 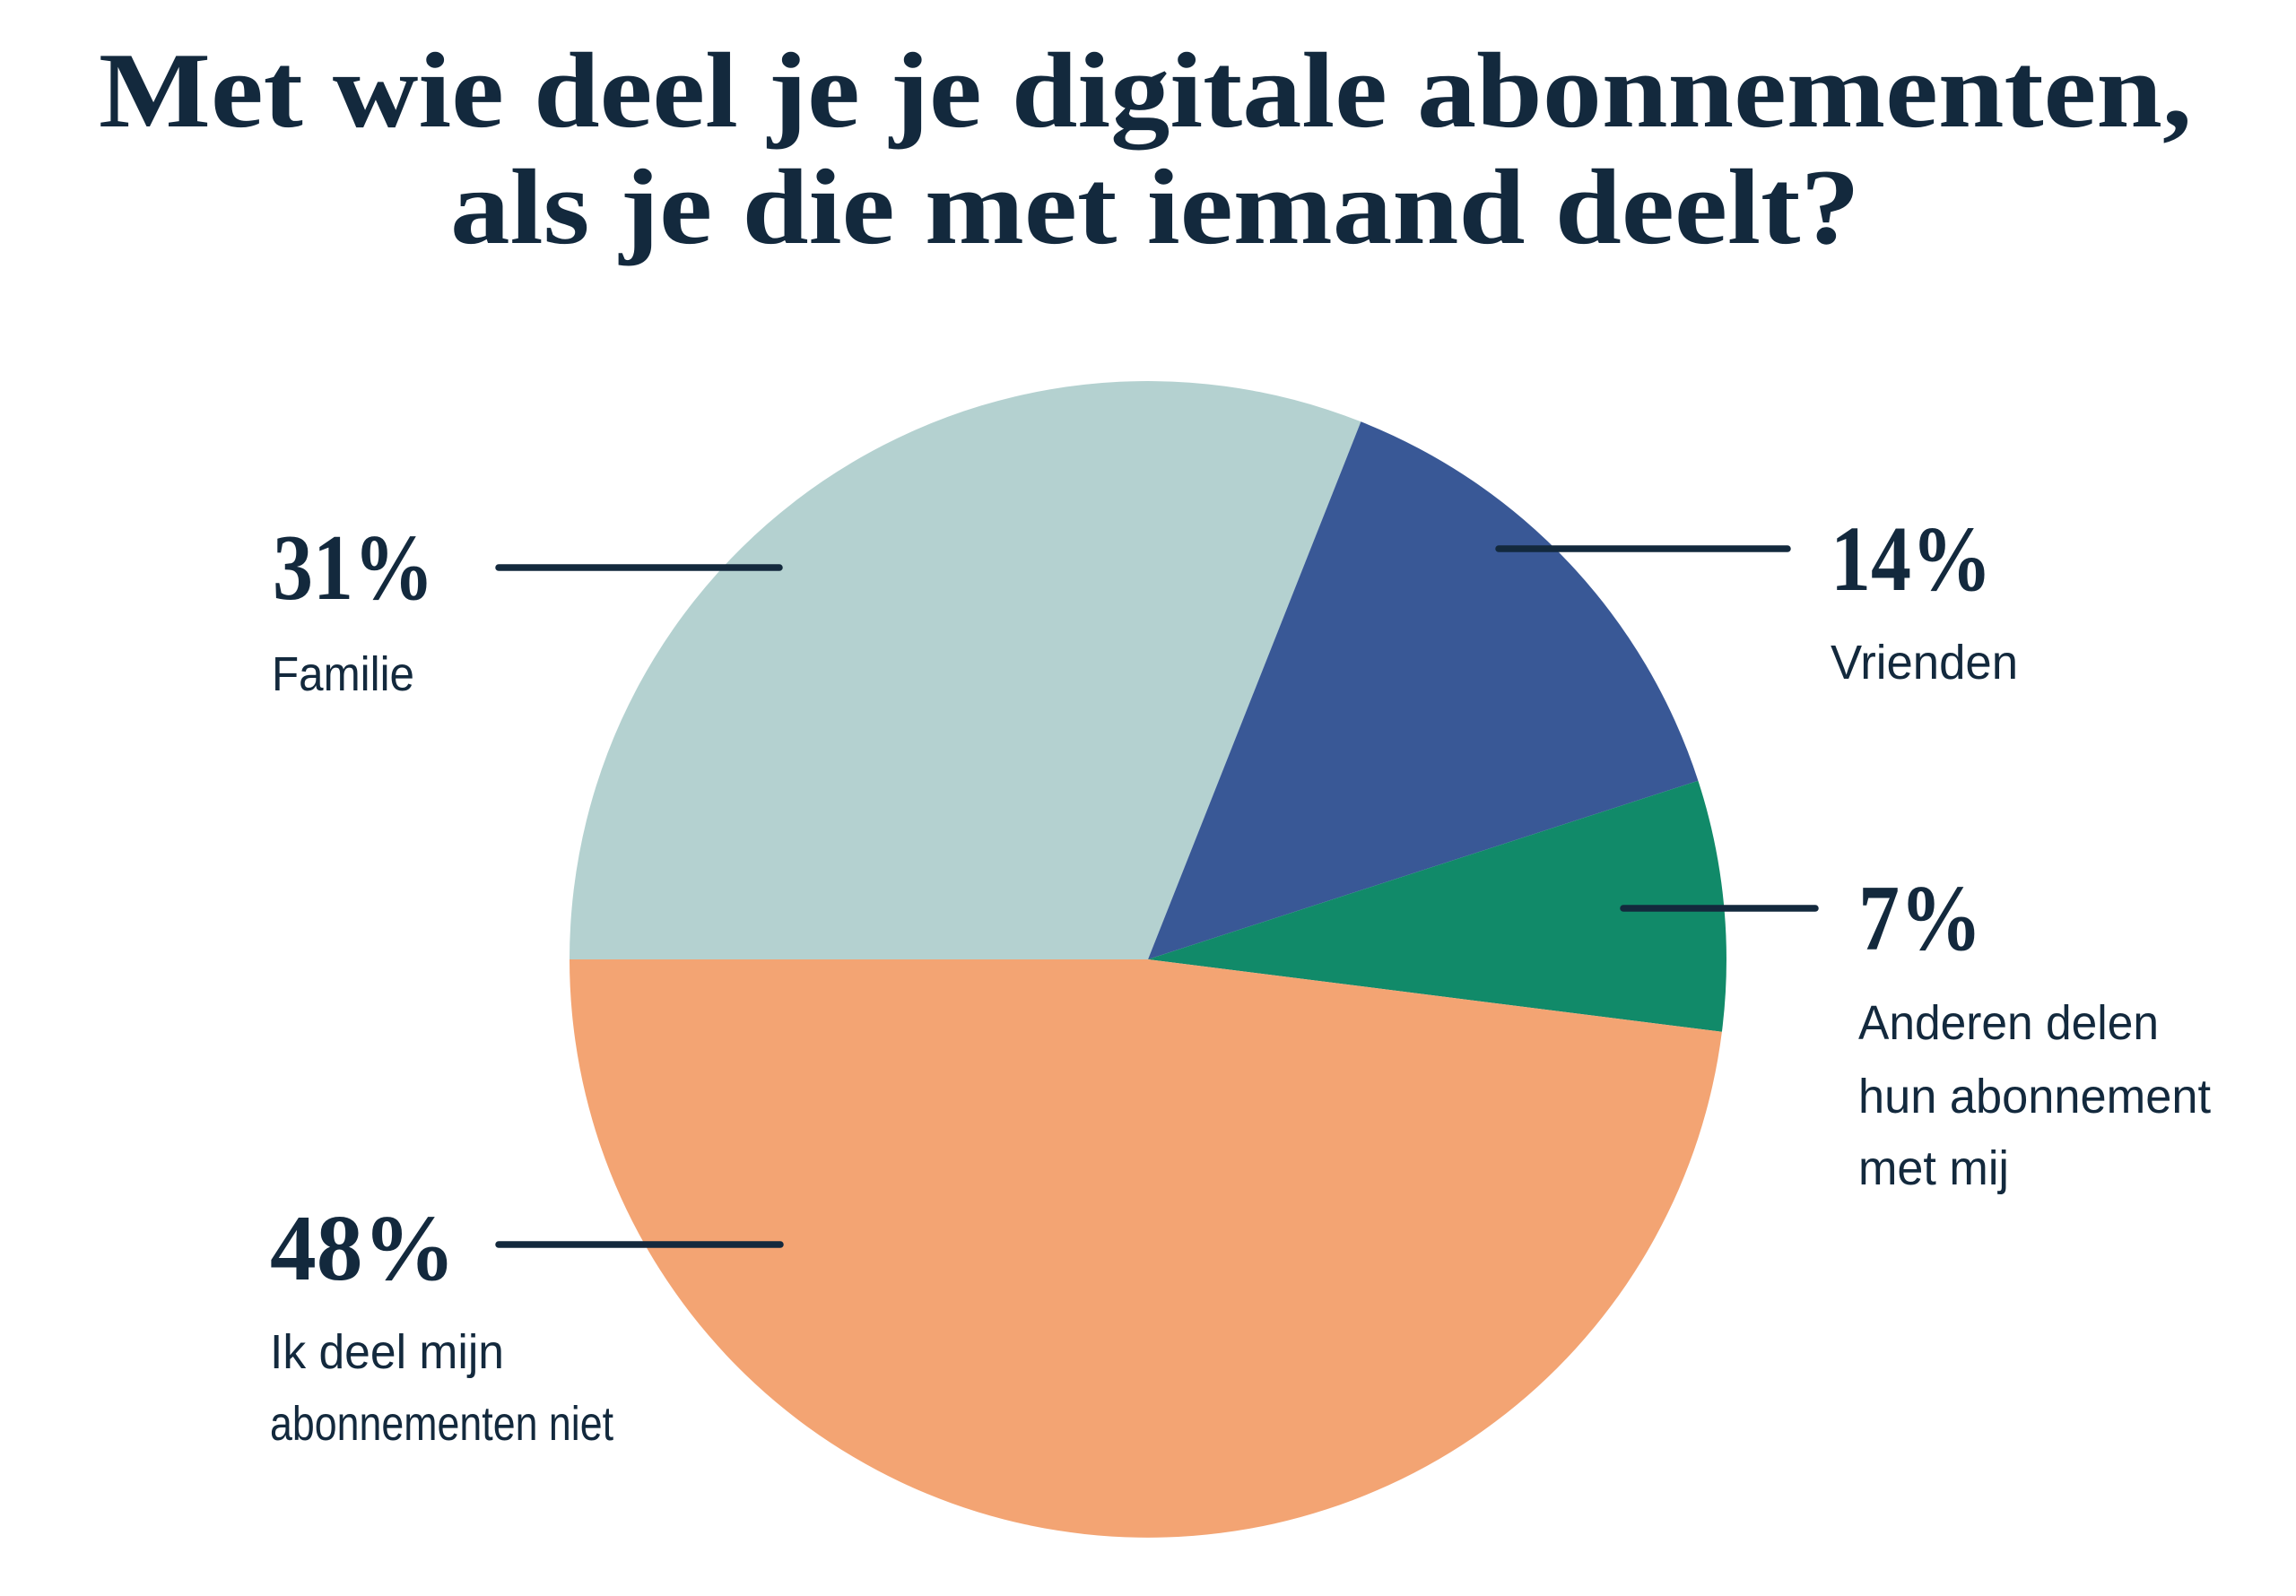 I want to click on svg-text: abonnementen niet, so click(x=441, y=1424).